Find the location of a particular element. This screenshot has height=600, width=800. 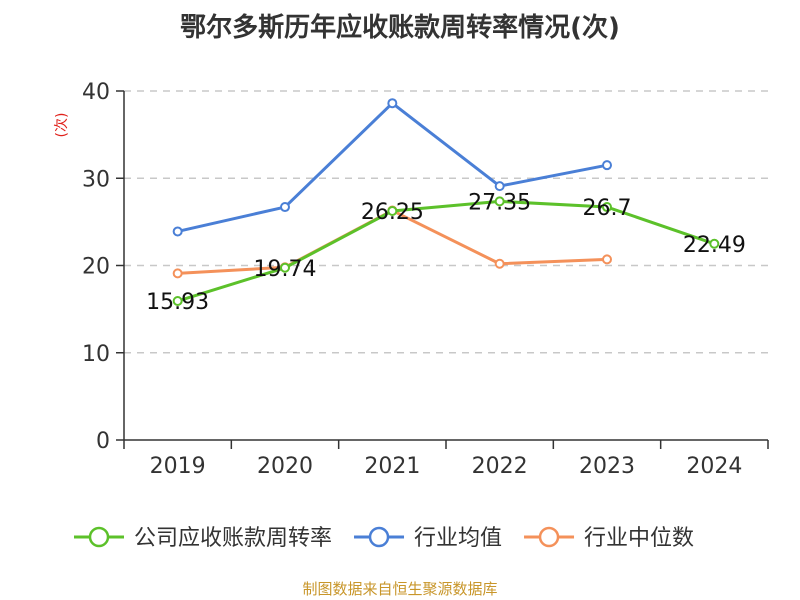

x-tick-label-2022: 2022 is located at coordinates (500, 466).